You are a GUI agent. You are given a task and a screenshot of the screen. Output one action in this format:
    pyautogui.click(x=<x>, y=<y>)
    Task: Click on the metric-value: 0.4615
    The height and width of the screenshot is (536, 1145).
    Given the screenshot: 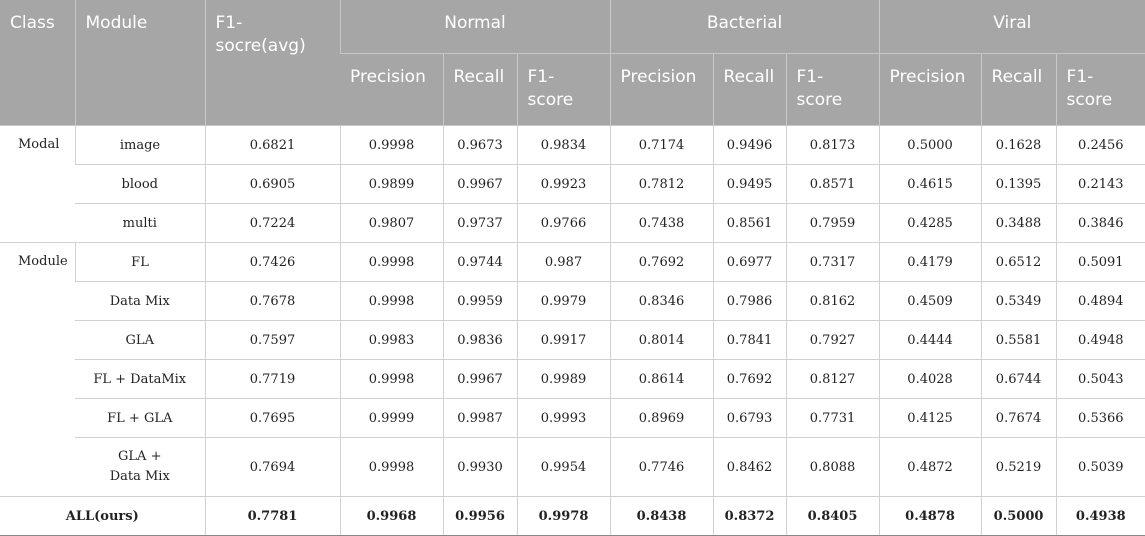 What is the action you would take?
    pyautogui.click(x=930, y=184)
    